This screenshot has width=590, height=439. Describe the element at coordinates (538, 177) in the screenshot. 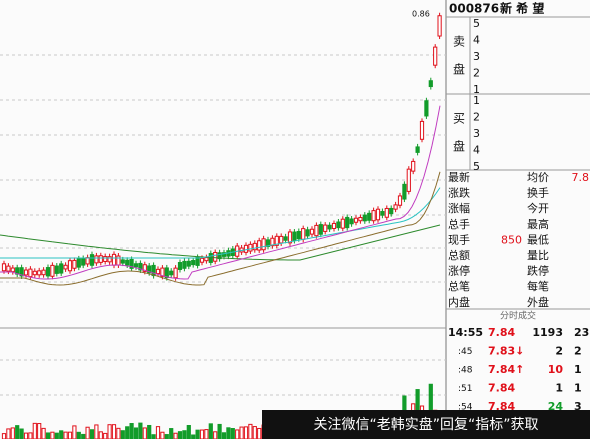

I see `quote-label: 均价` at that location.